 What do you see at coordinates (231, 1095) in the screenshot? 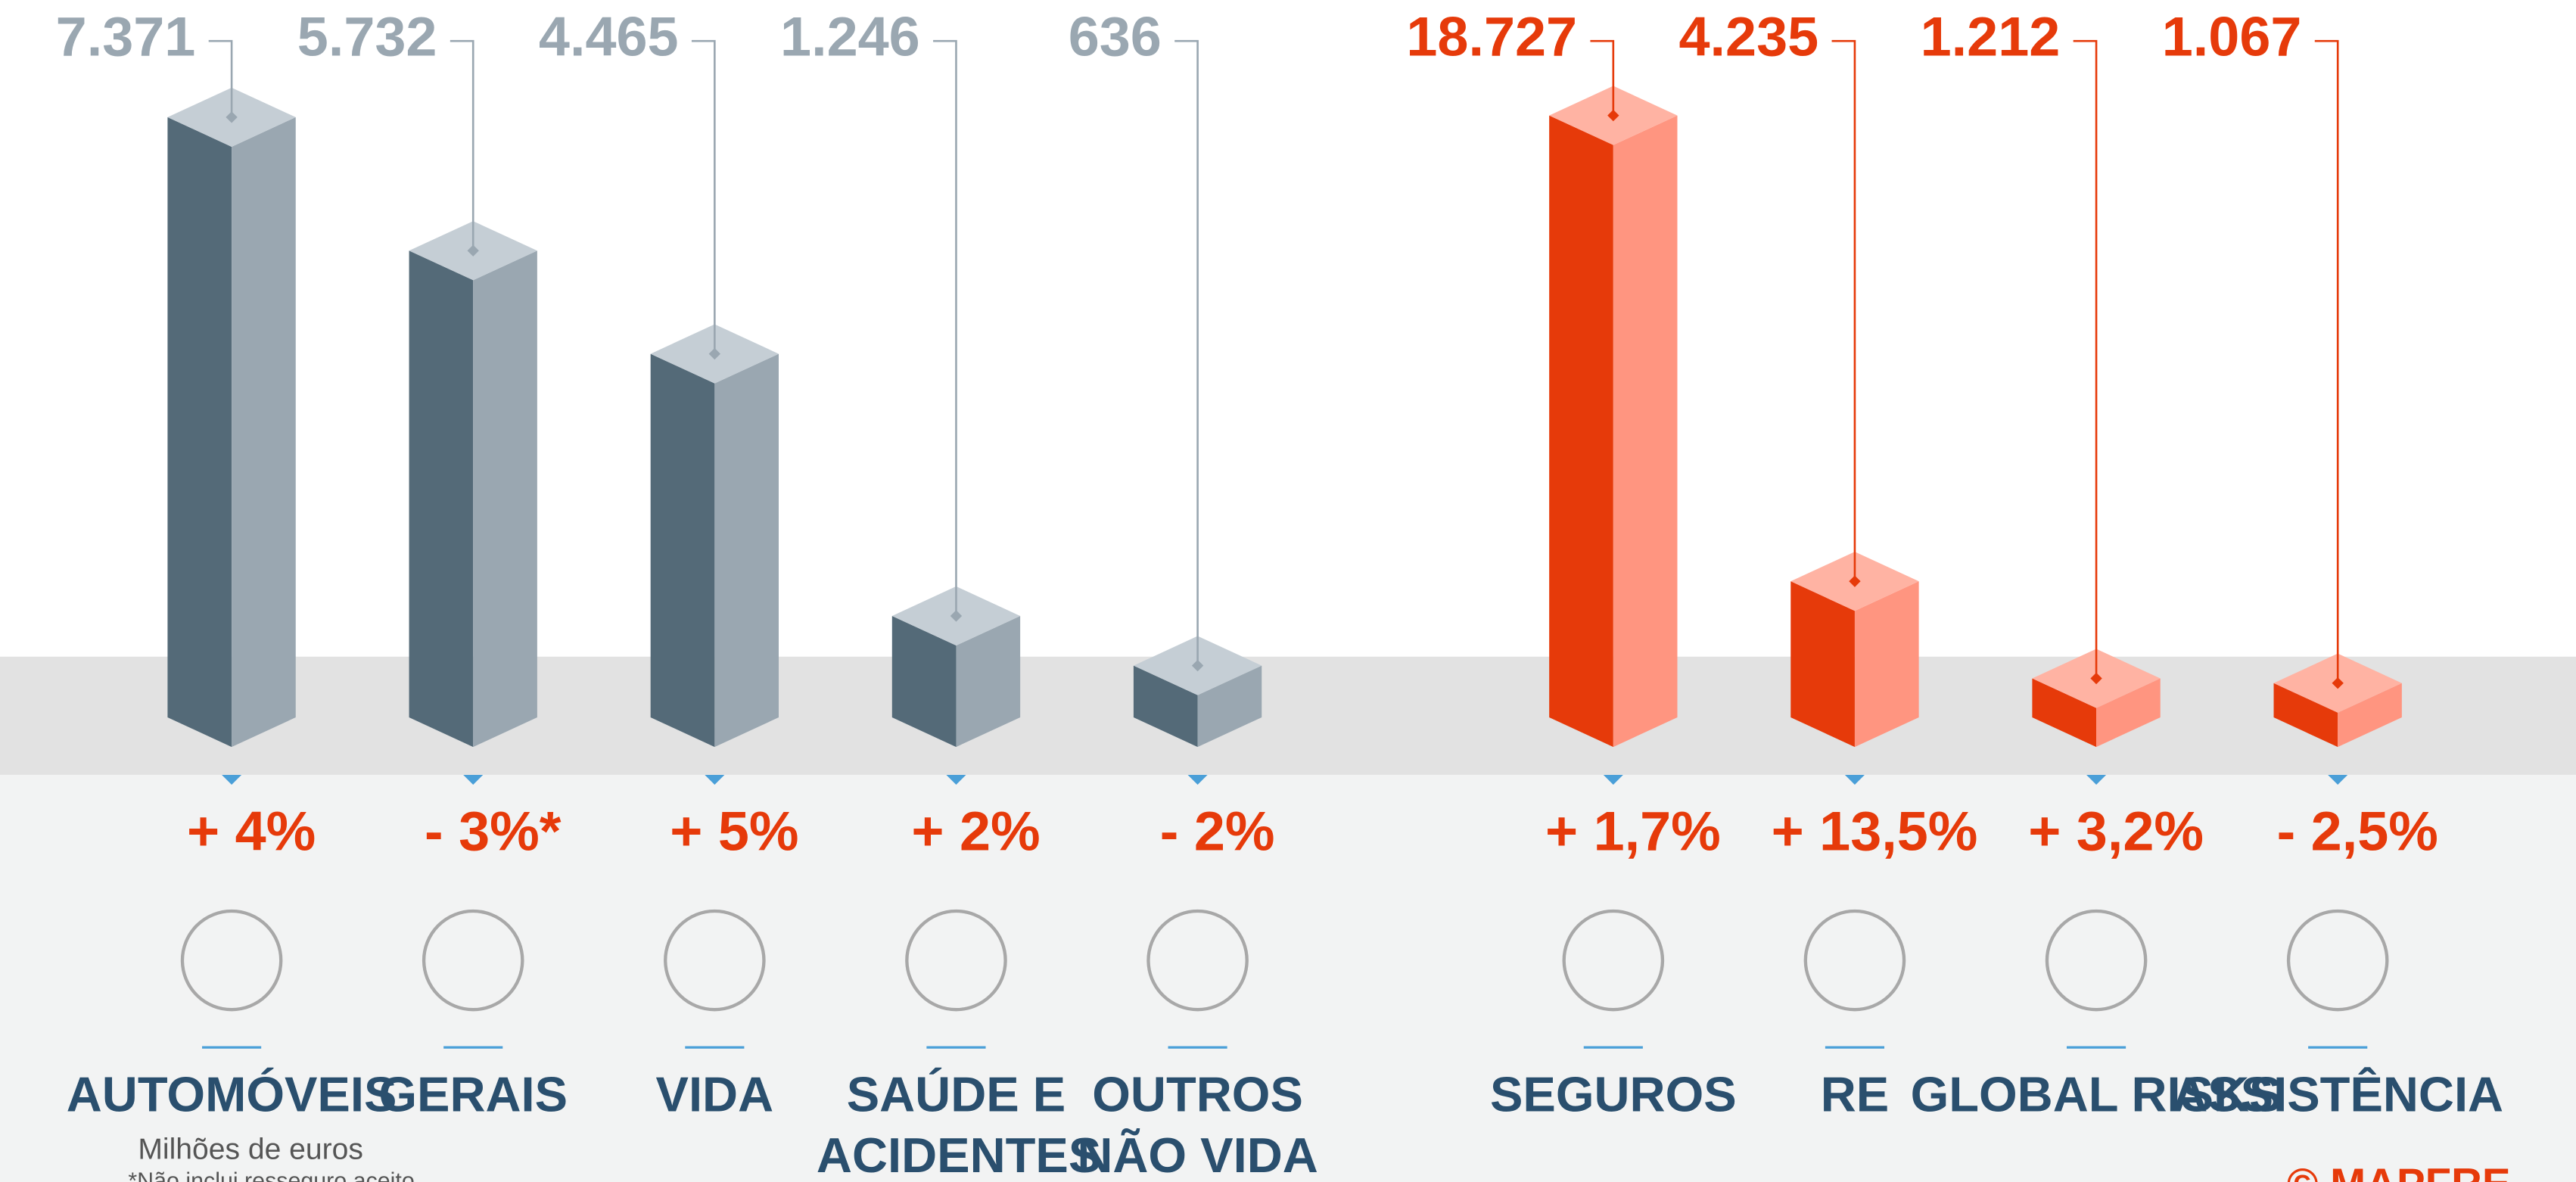
I see `category-label: AUTOMÓVEIS` at bounding box center [231, 1095].